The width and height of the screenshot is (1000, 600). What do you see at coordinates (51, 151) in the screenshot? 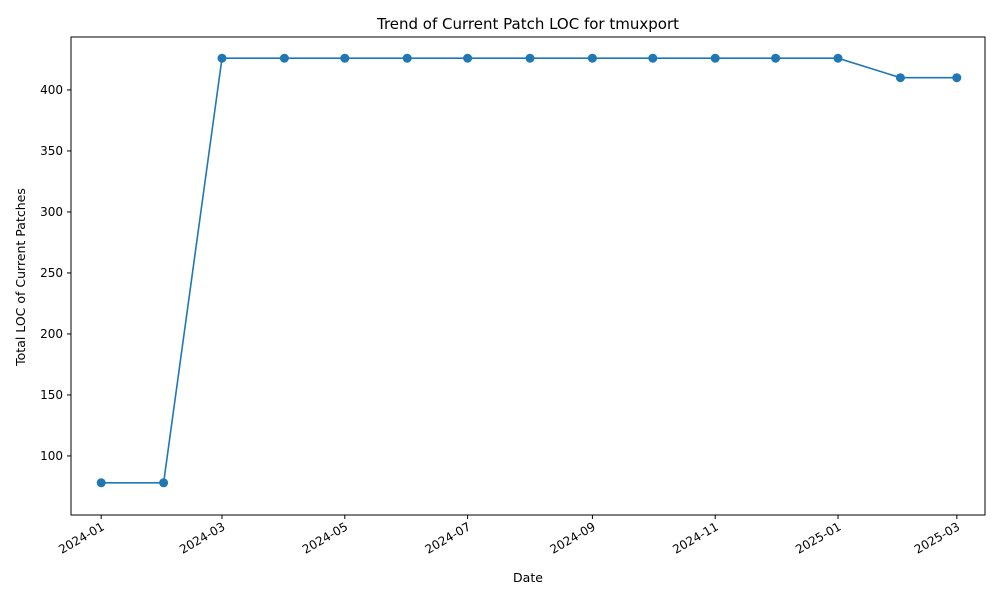
I see `y-tick-label: 350` at bounding box center [51, 151].